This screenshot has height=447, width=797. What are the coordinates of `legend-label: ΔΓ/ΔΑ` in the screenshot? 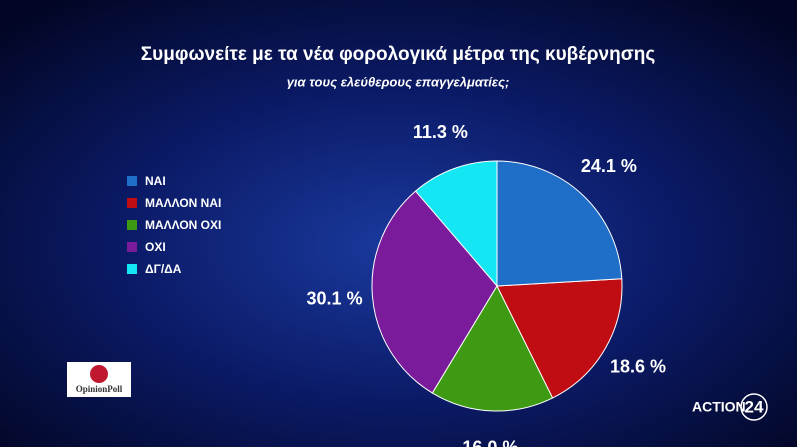 It's located at (163, 269).